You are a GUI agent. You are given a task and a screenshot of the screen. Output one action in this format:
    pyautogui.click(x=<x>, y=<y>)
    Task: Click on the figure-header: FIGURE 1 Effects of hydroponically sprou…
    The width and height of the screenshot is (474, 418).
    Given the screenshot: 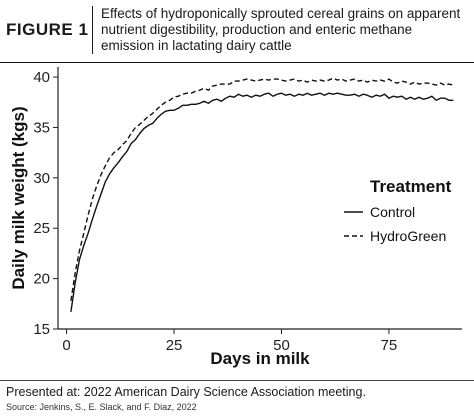 What is the action you would take?
    pyautogui.click(x=237, y=31)
    